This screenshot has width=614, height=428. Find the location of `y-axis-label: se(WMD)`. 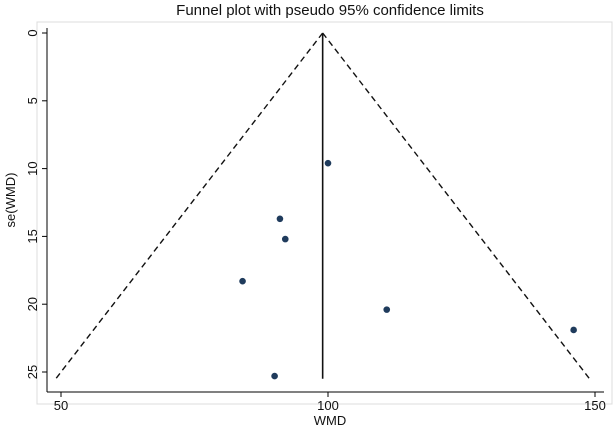

y-axis-label: se(WMD) is located at coordinates (10, 200).